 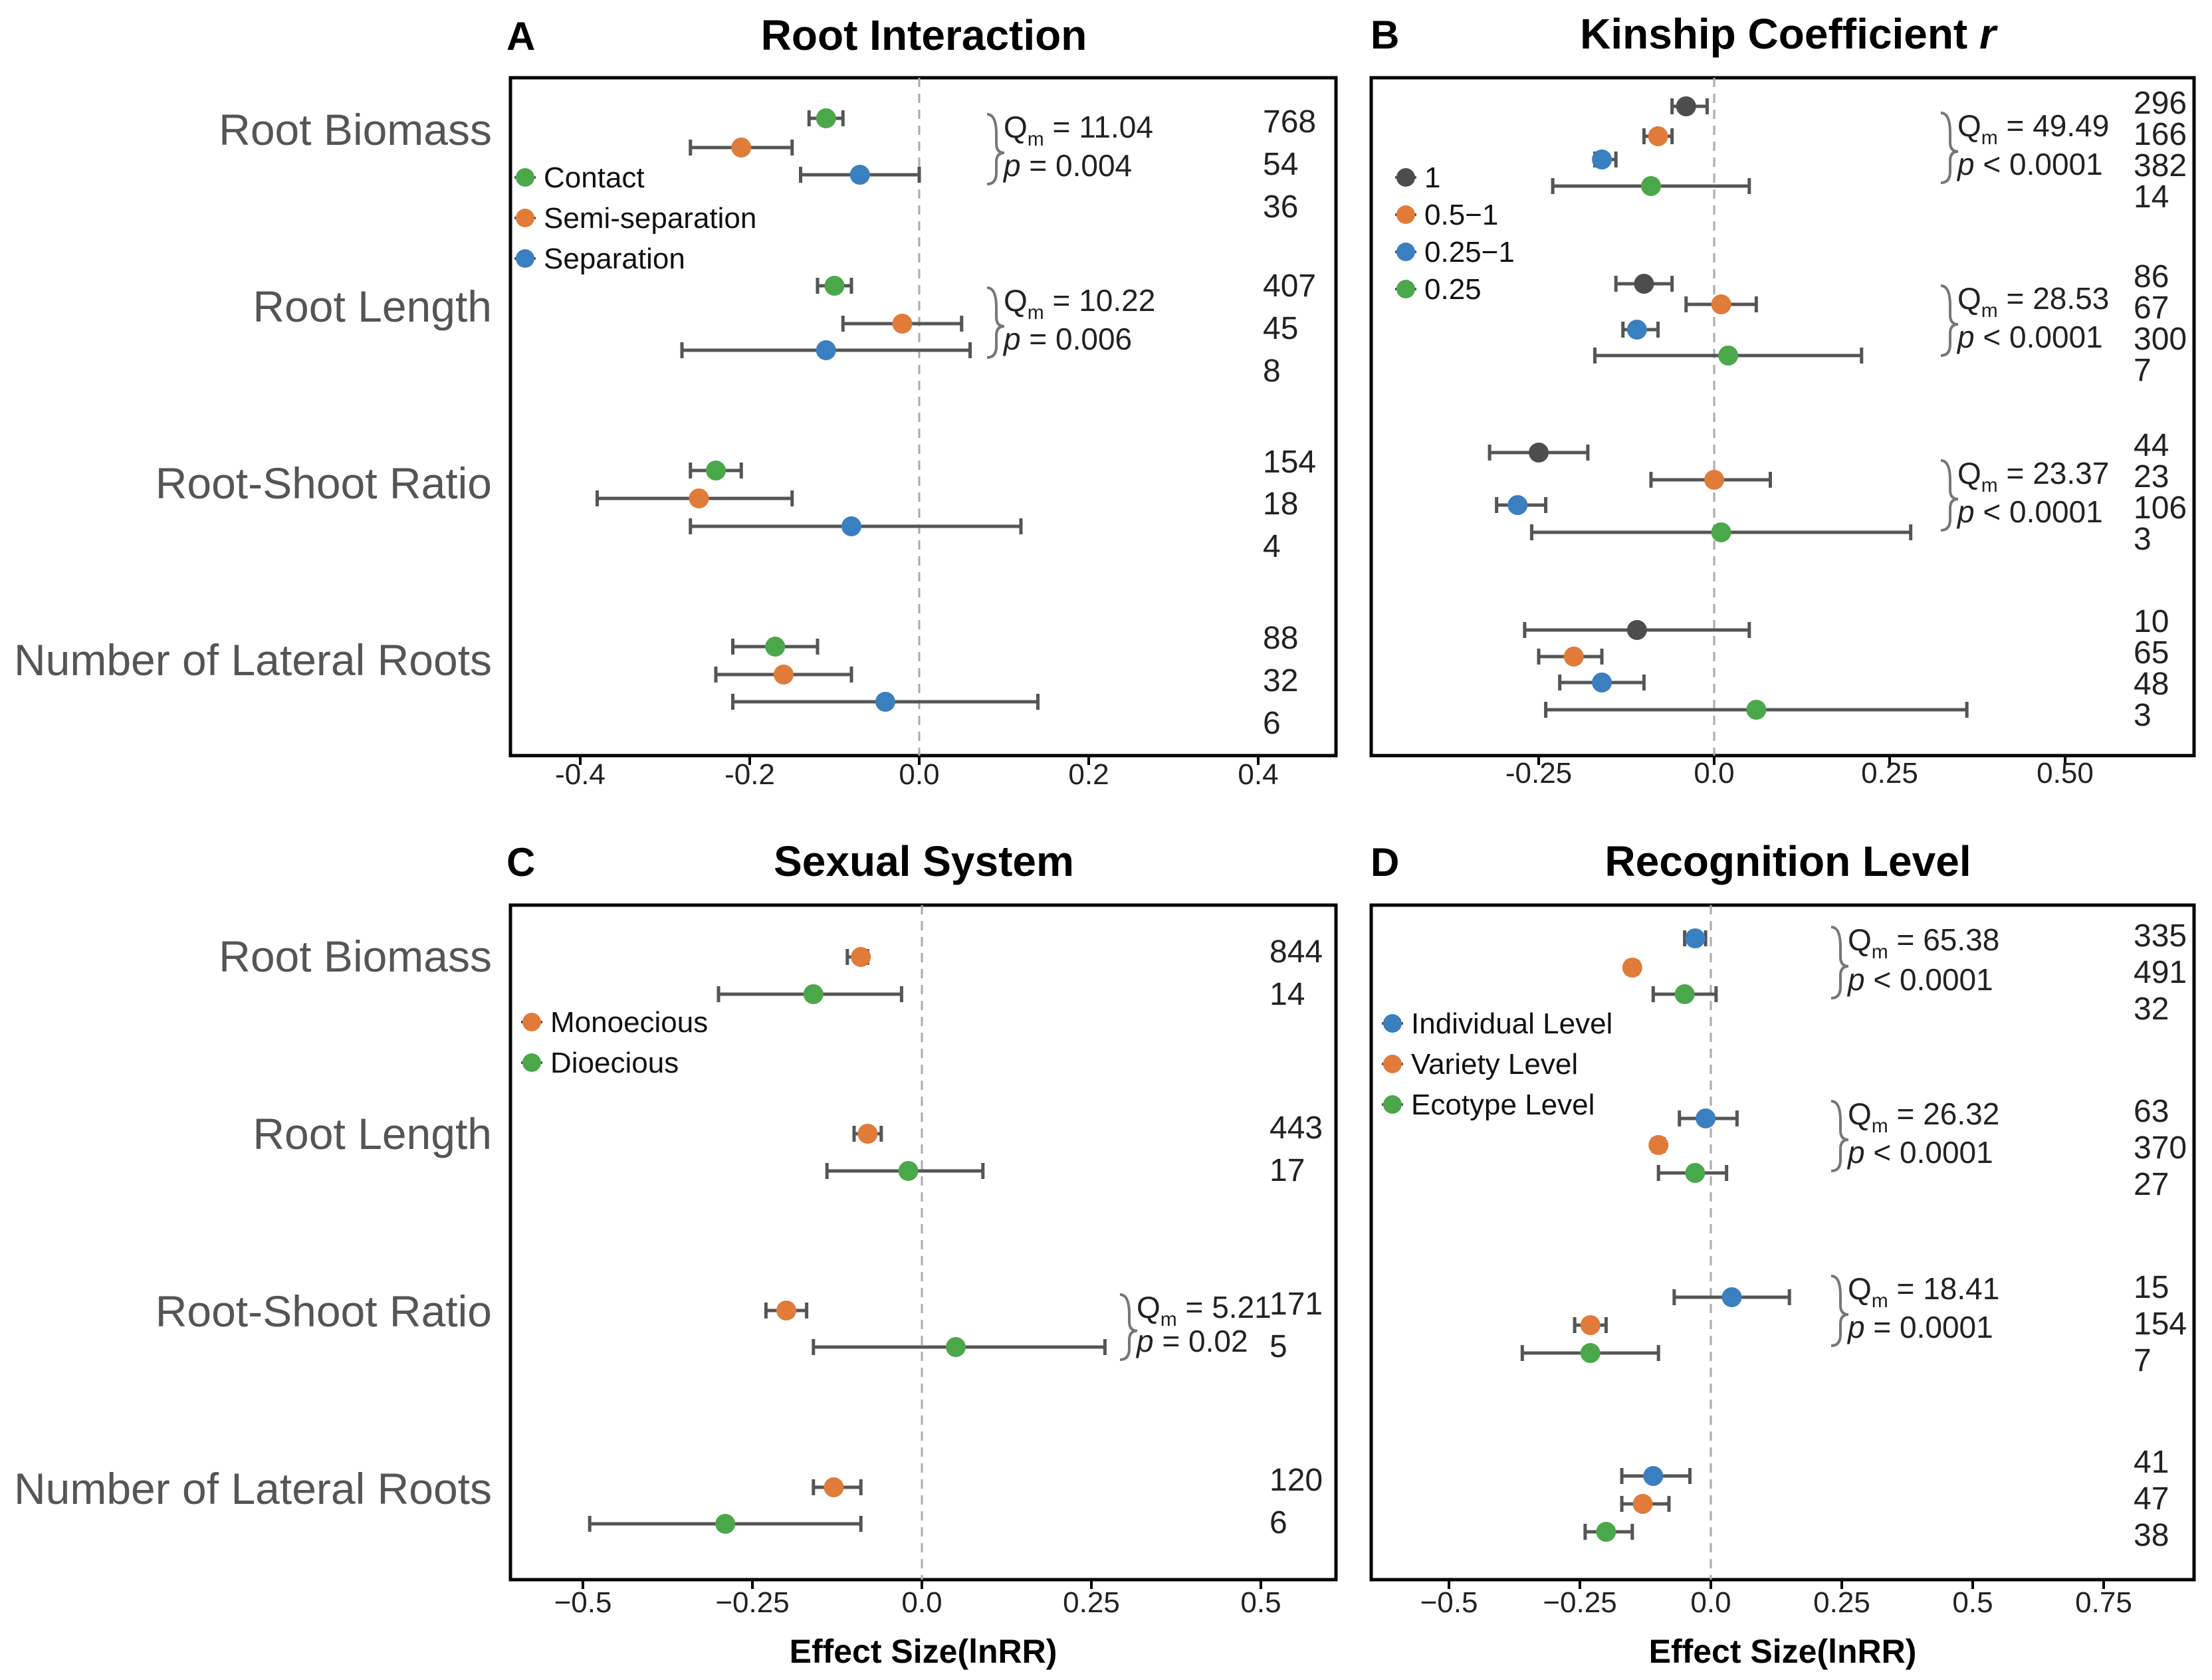 I want to click on sample-size-label: 86, so click(x=2151, y=276).